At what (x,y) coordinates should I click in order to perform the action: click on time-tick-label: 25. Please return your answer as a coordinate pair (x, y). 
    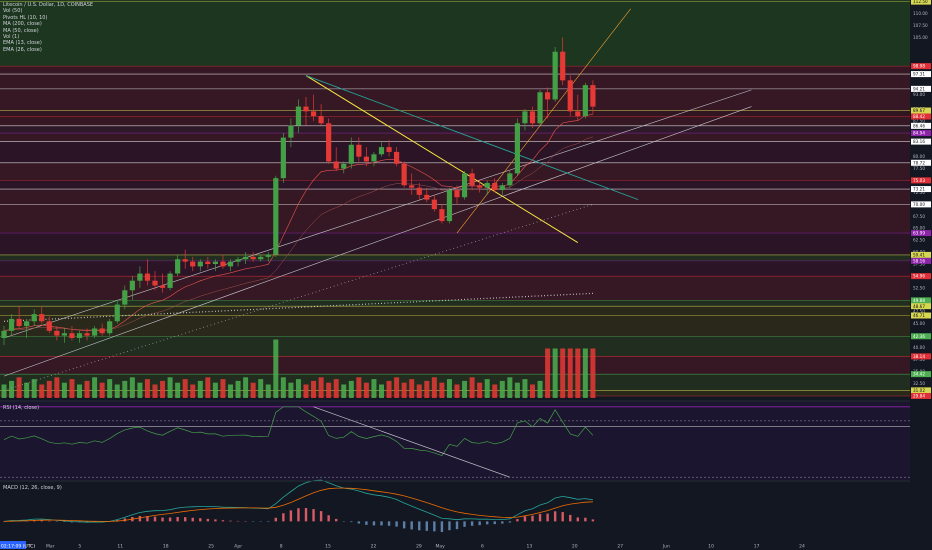
    Looking at the image, I should click on (211, 547).